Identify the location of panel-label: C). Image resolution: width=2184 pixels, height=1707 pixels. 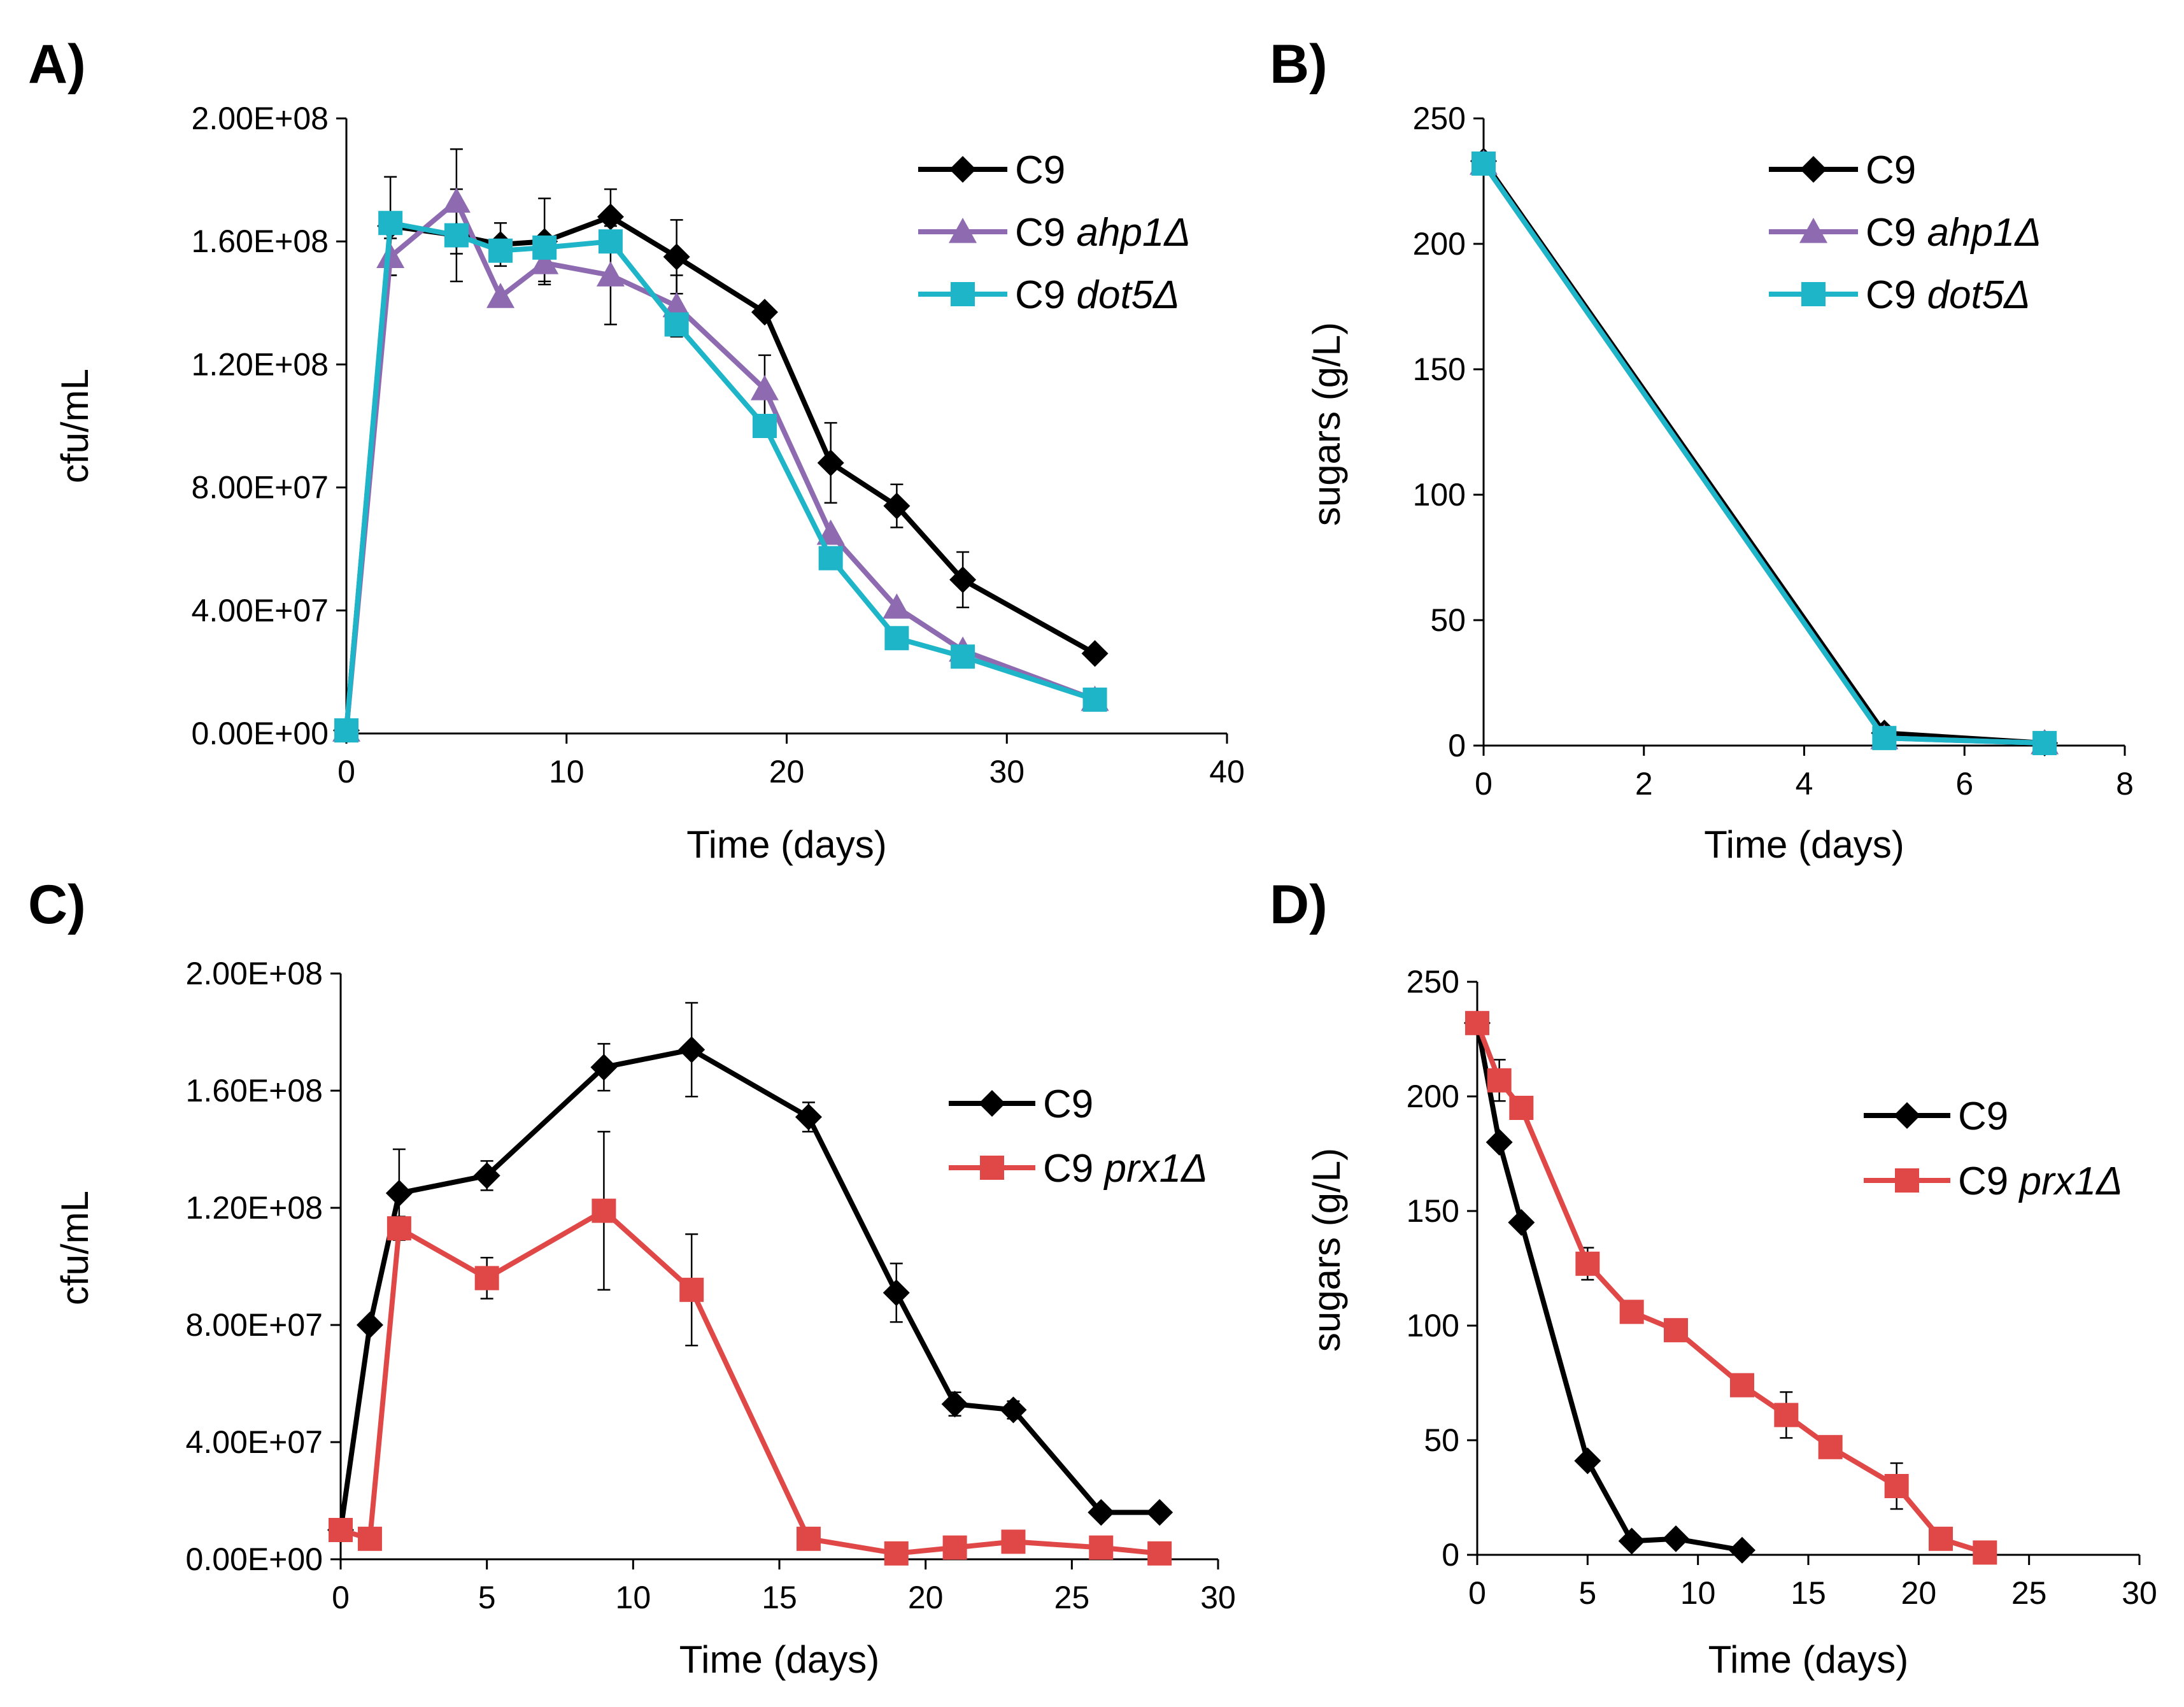
(57, 905).